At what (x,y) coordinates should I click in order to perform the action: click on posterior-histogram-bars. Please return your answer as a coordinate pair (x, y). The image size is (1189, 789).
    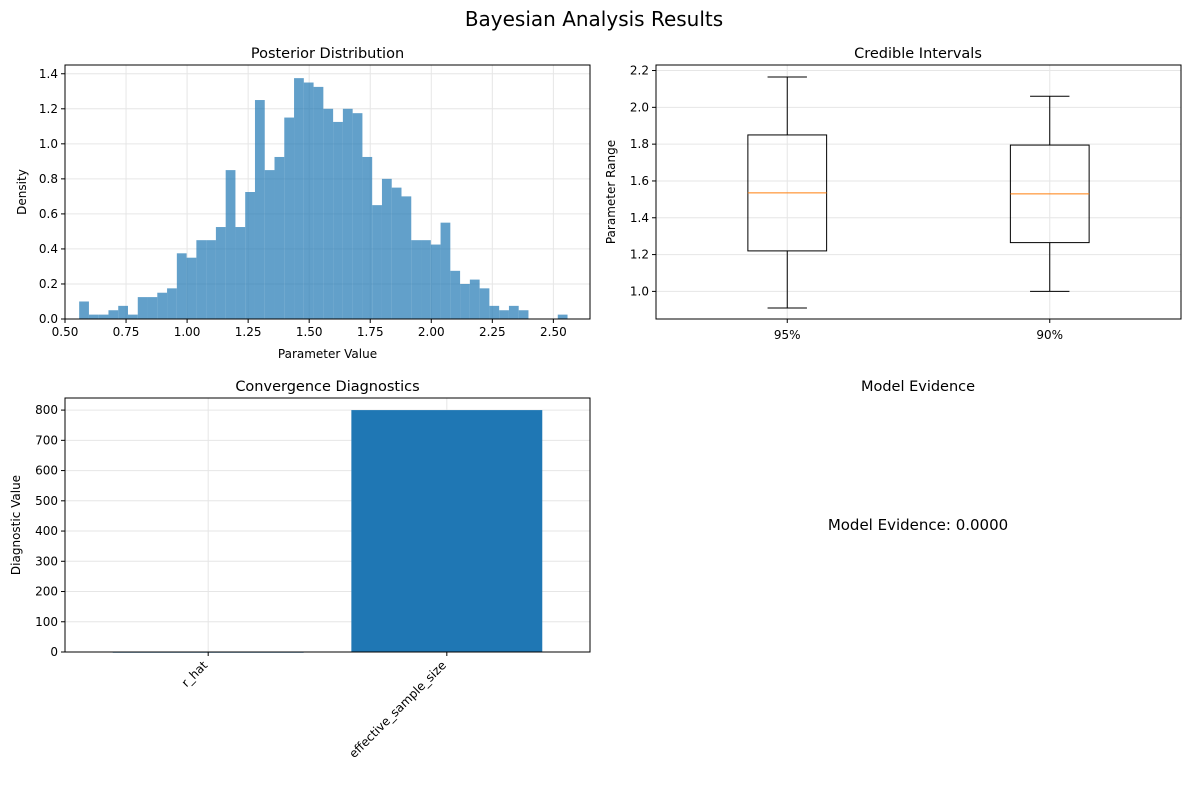
    Looking at the image, I should click on (323, 199).